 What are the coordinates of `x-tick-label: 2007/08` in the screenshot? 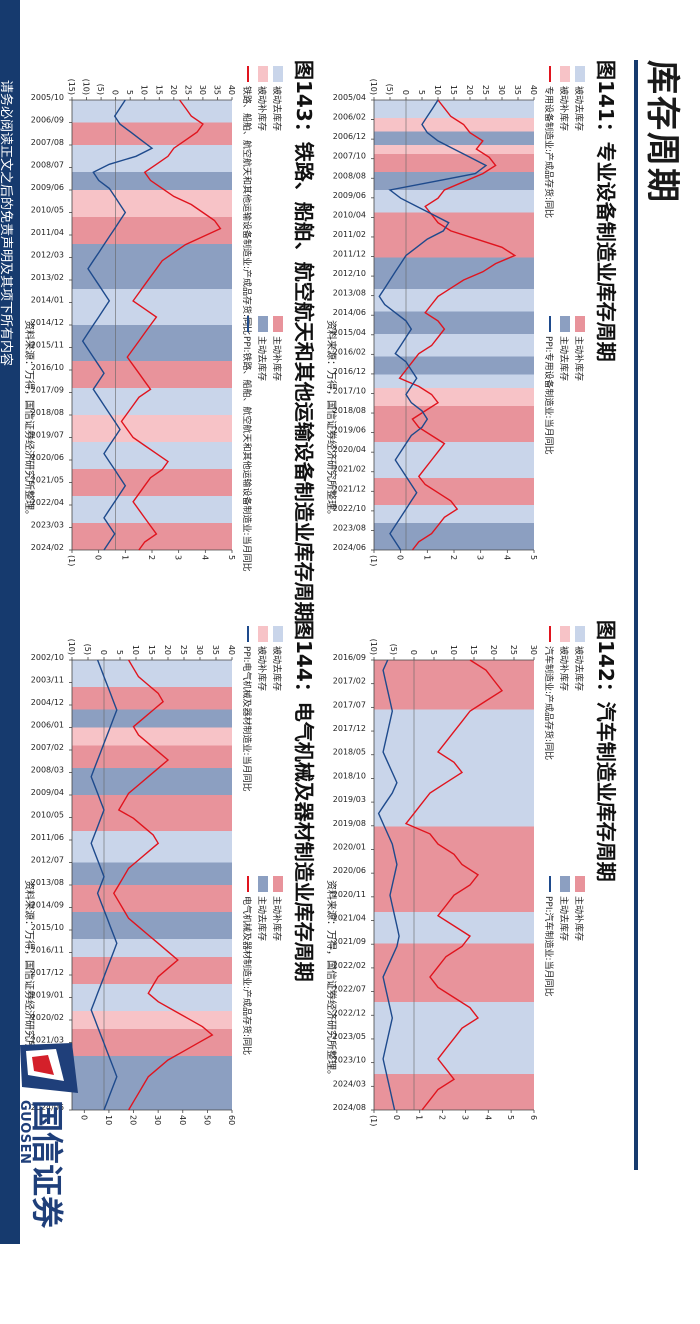 It's located at (47, 142).